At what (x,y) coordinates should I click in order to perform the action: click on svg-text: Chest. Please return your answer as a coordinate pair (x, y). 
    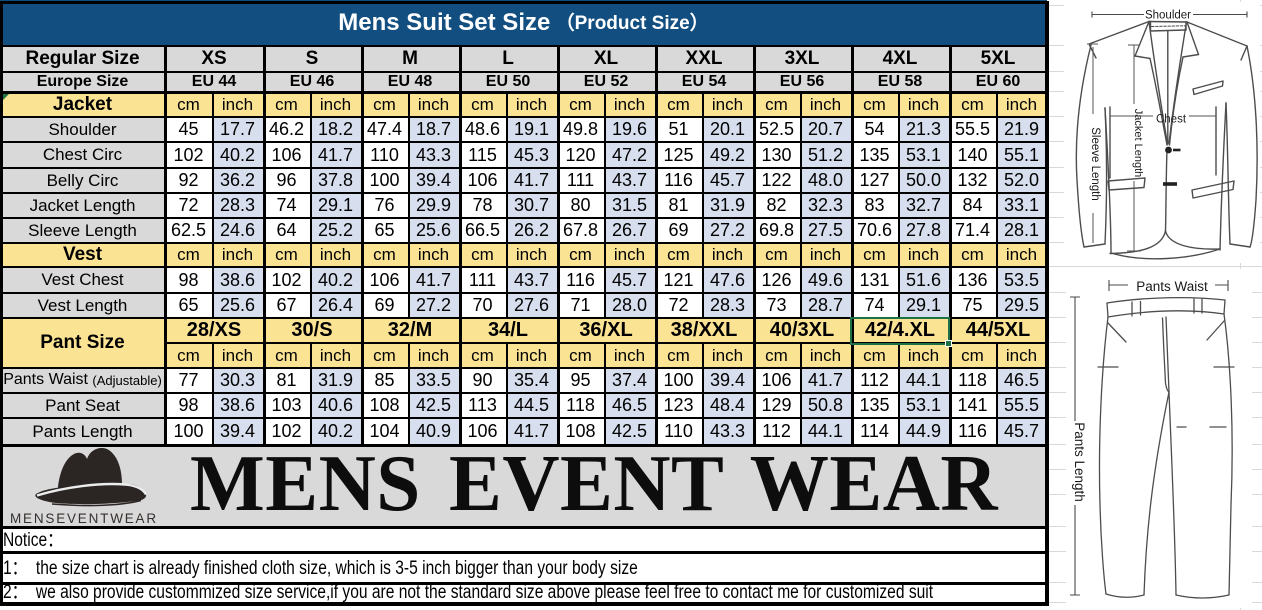
    Looking at the image, I should click on (1171, 120).